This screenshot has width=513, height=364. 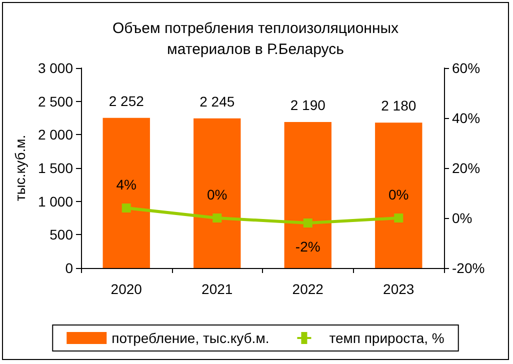 What do you see at coordinates (62, 234) in the screenshot?
I see `y-tick-label: 500` at bounding box center [62, 234].